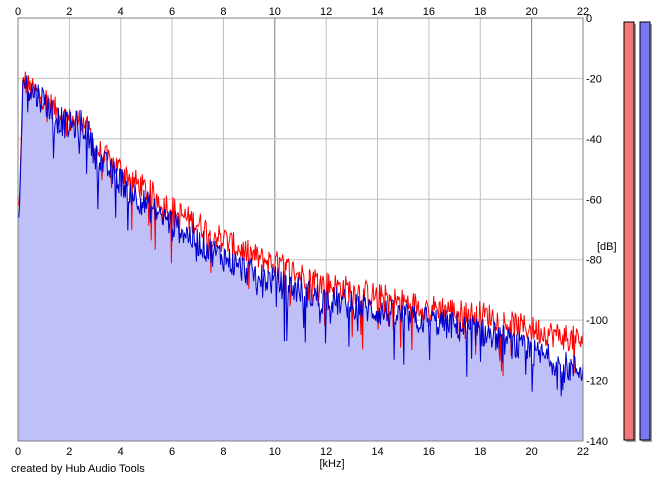  What do you see at coordinates (326, 452) in the screenshot?
I see `x-tick-label-bottom-6: 12` at bounding box center [326, 452].